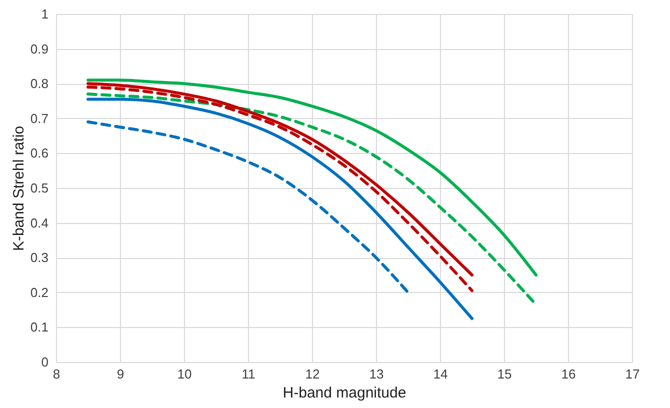 This screenshot has width=670, height=408. What do you see at coordinates (44, 362) in the screenshot?
I see `y-tick-label: 0` at bounding box center [44, 362].